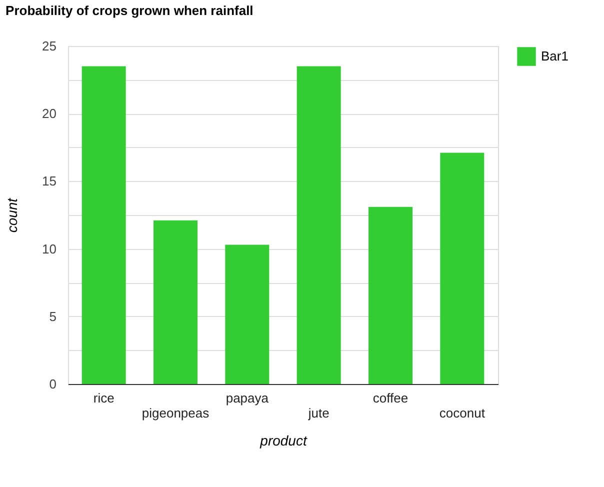 The height and width of the screenshot is (487, 604). Describe the element at coordinates (49, 114) in the screenshot. I see `y-tick-label: 20` at that location.